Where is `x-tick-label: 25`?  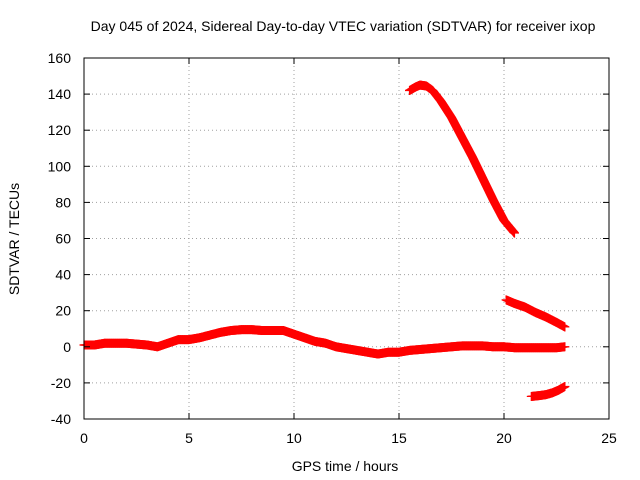 x-tick-label: 25 is located at coordinates (609, 438).